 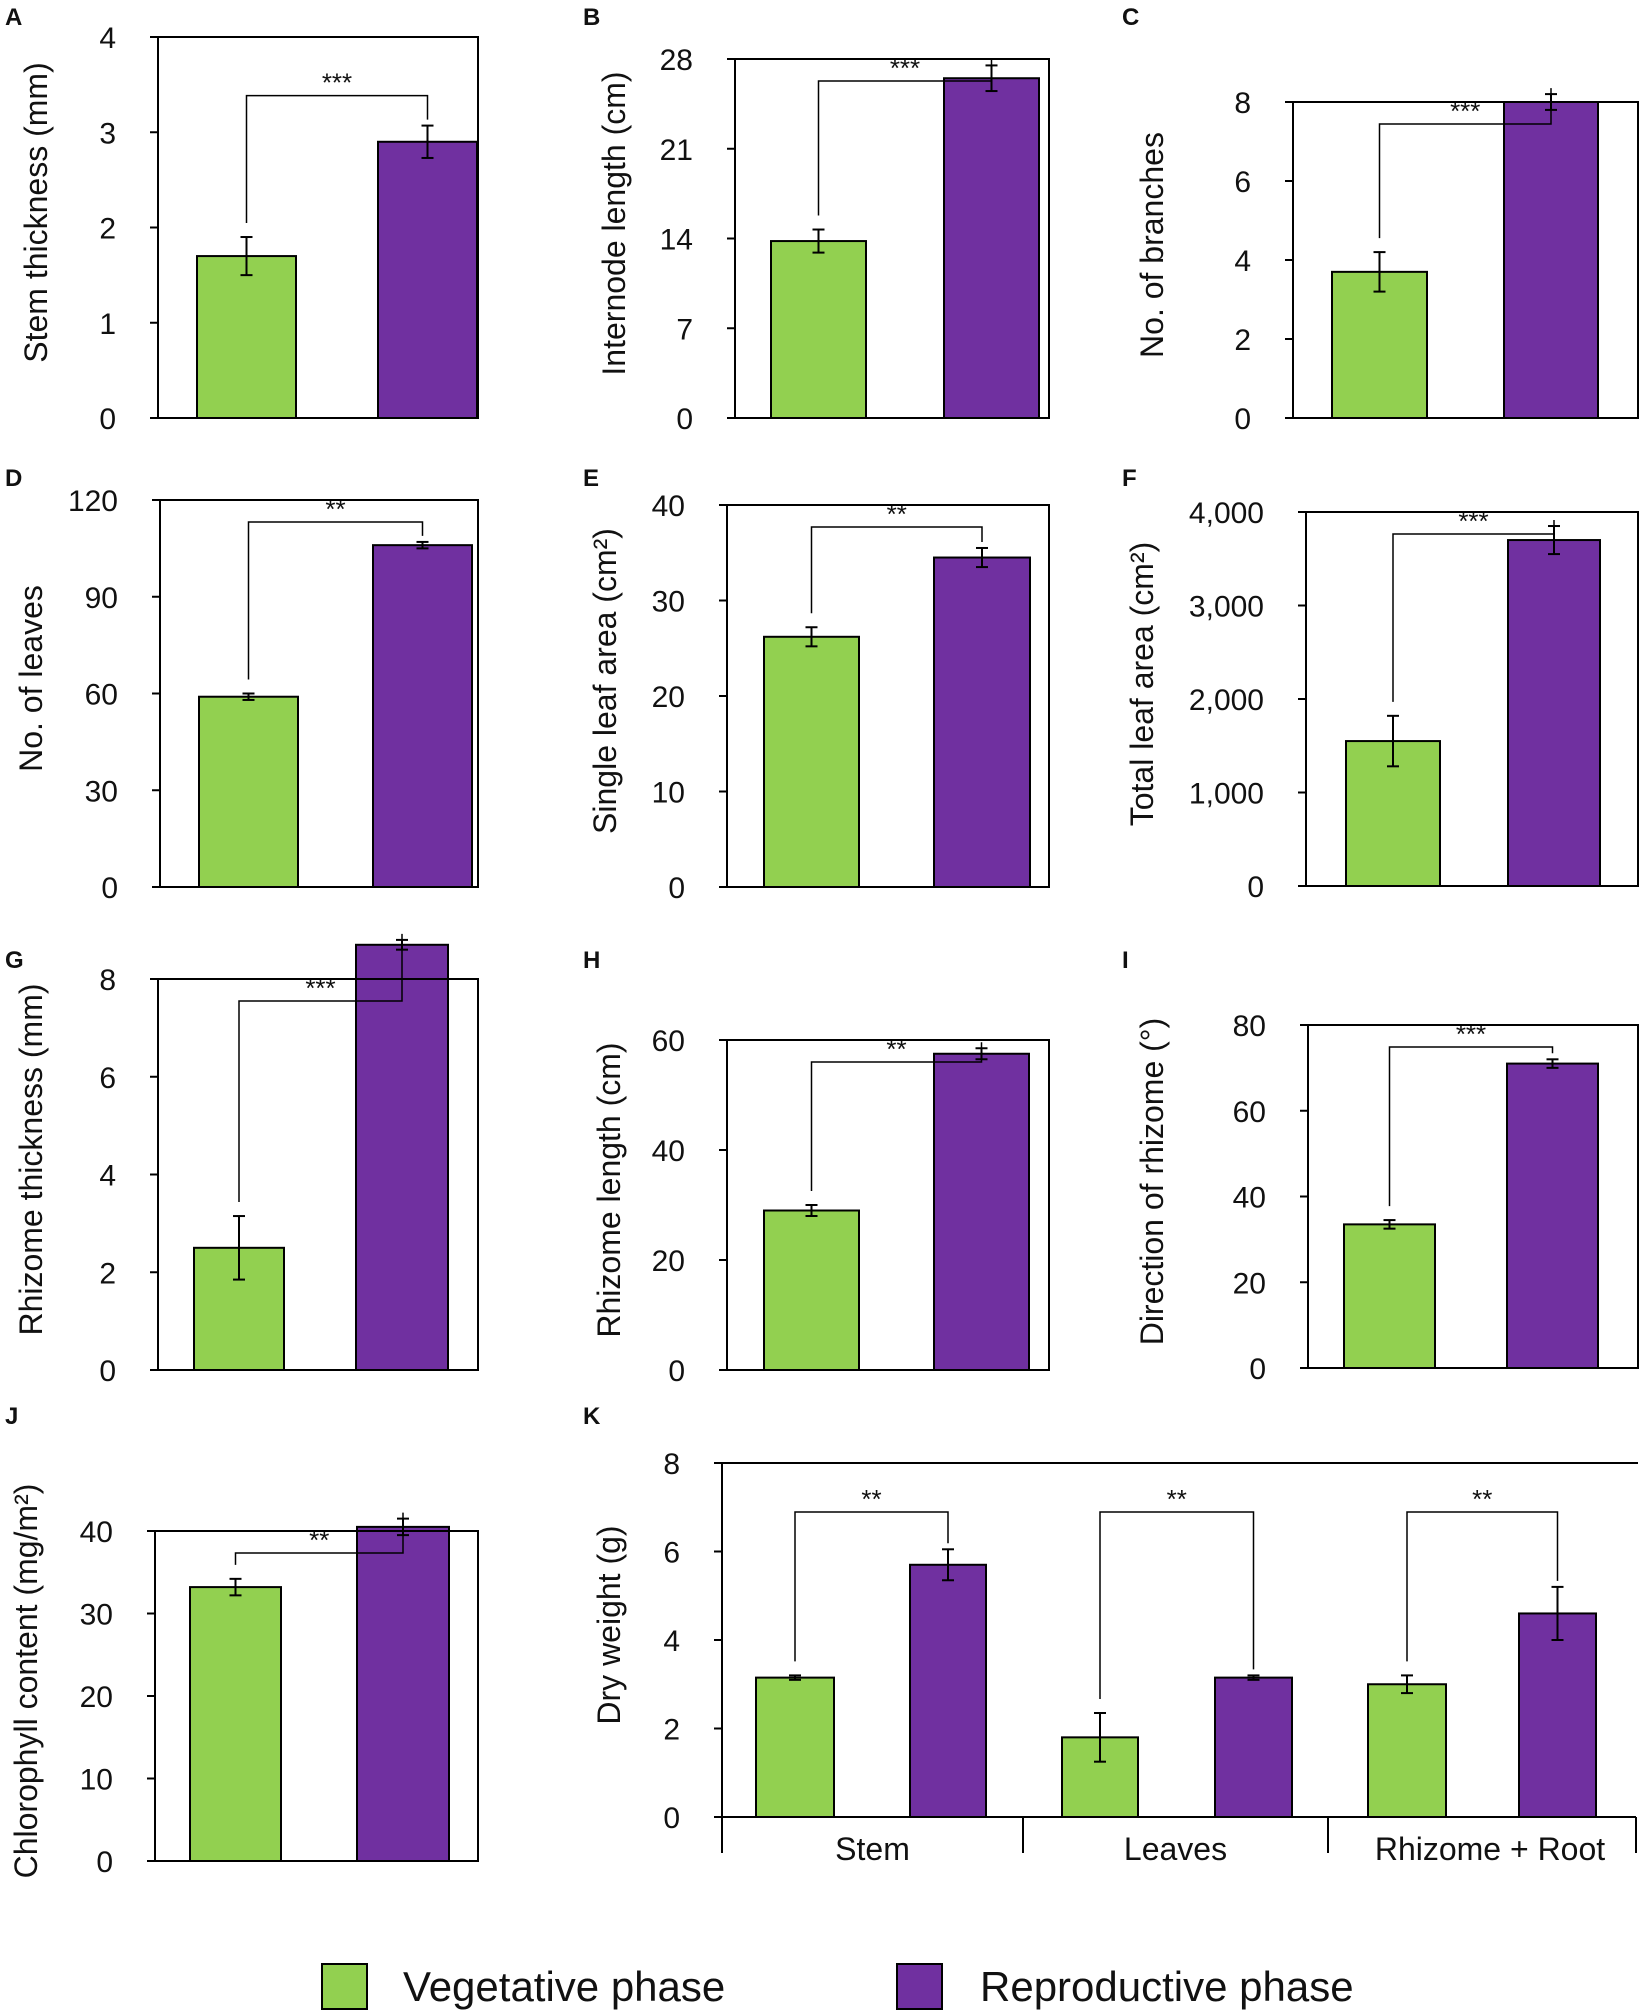 I want to click on y-tick-label: 3,000, so click(x=1226, y=607).